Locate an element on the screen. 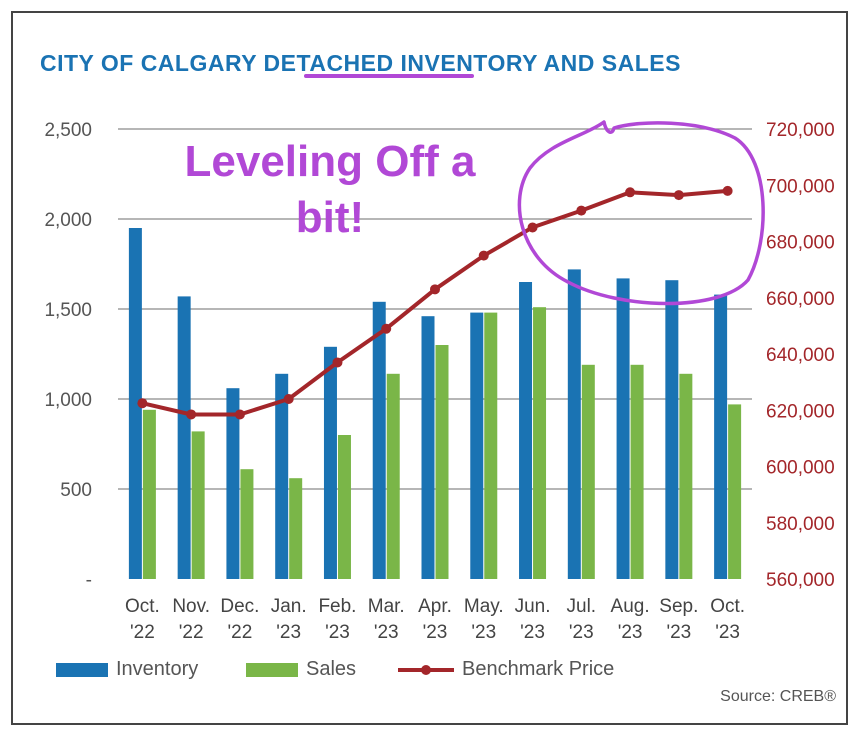 The image size is (860, 737). x-tick-label-month: Nov. is located at coordinates (191, 606).